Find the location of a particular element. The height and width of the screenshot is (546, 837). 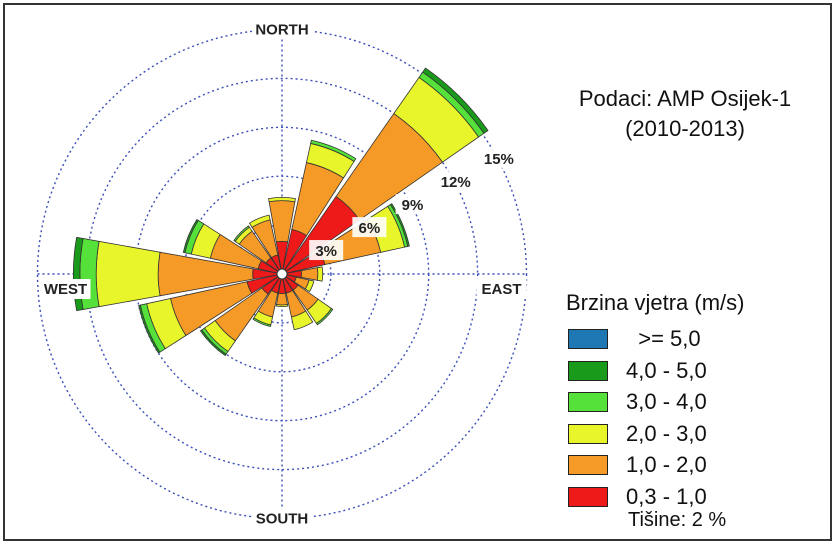

svg-text: 12% is located at coordinates (456, 182).